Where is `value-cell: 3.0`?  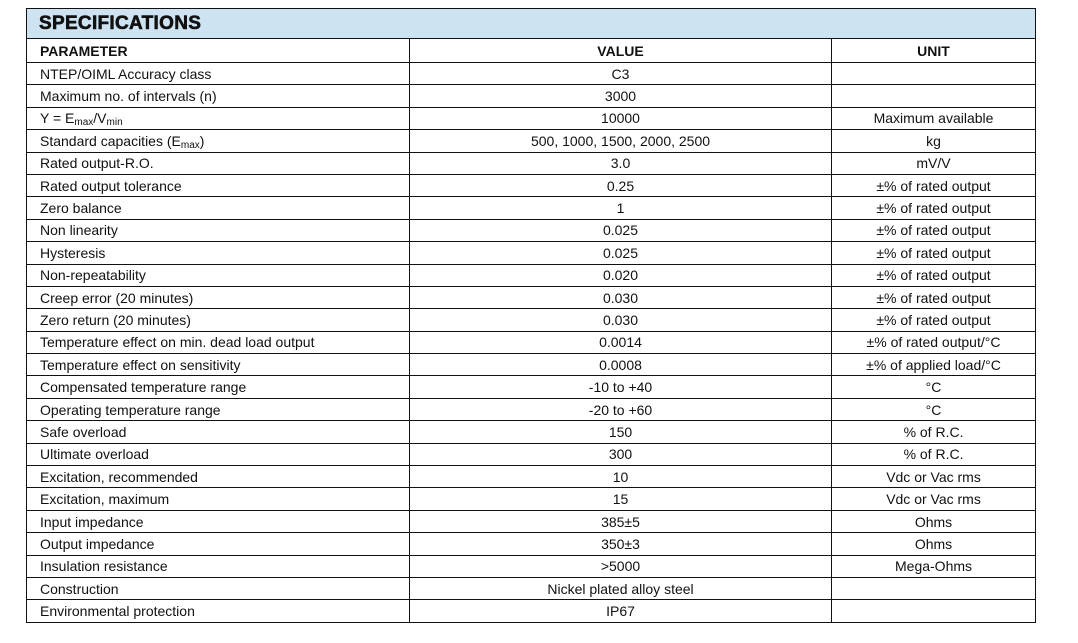 value-cell: 3.0 is located at coordinates (620, 163).